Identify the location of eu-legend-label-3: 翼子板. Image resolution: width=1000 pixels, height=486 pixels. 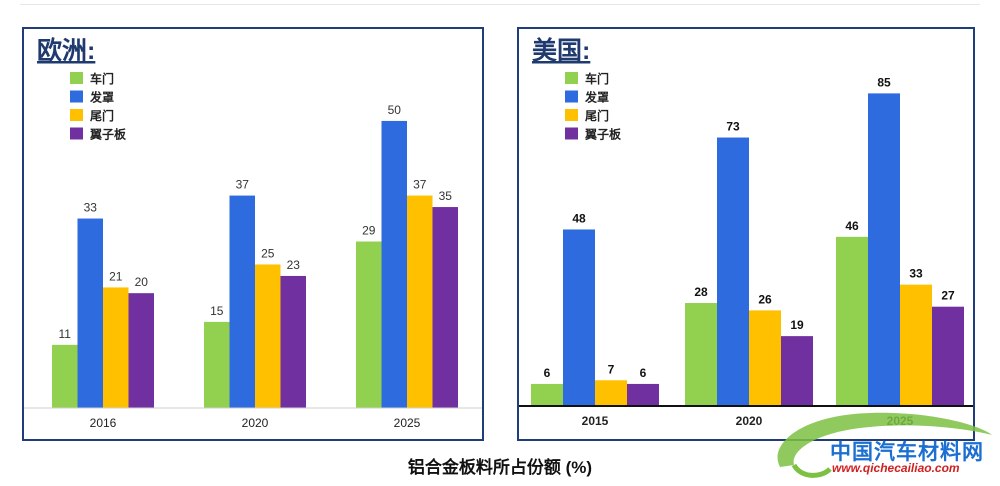
(108, 134).